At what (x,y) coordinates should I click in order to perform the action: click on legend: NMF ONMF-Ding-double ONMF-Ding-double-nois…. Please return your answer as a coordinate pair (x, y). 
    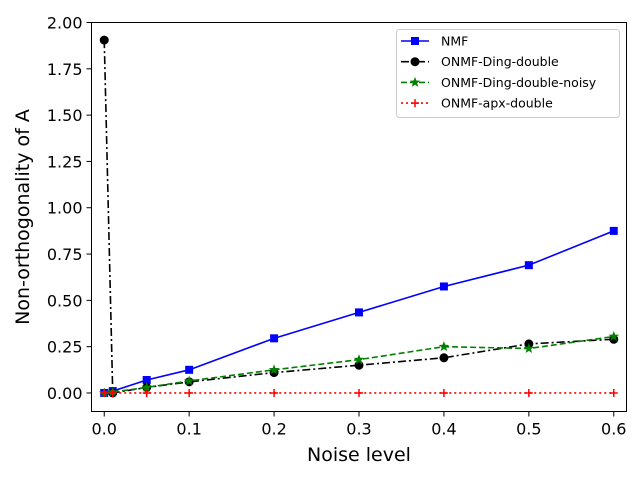
    Looking at the image, I should click on (508, 73).